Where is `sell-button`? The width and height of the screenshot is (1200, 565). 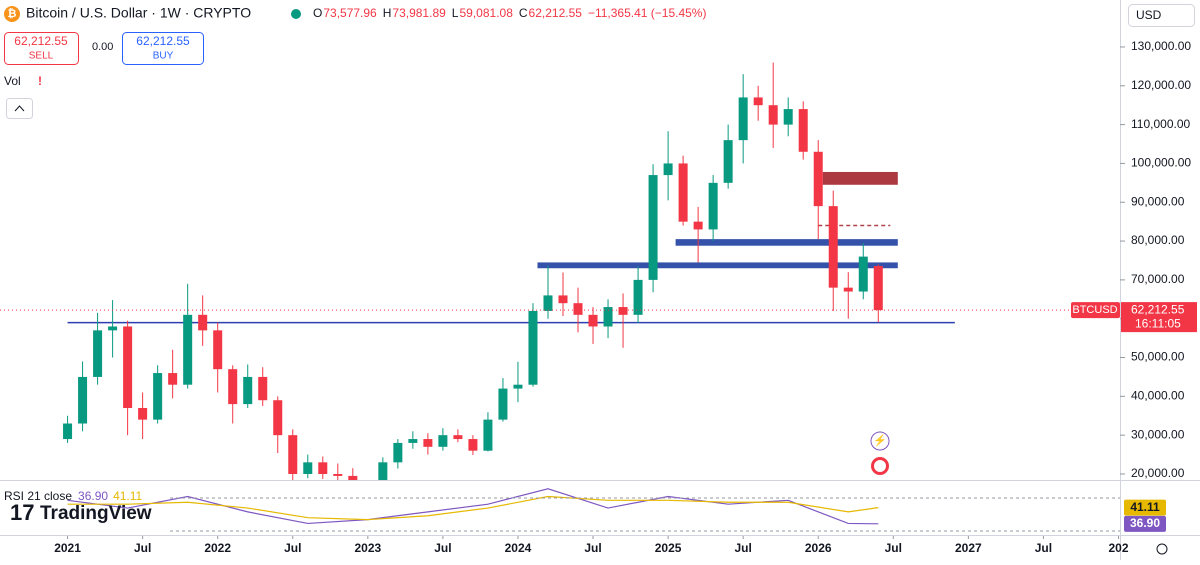 sell-button is located at coordinates (41, 48).